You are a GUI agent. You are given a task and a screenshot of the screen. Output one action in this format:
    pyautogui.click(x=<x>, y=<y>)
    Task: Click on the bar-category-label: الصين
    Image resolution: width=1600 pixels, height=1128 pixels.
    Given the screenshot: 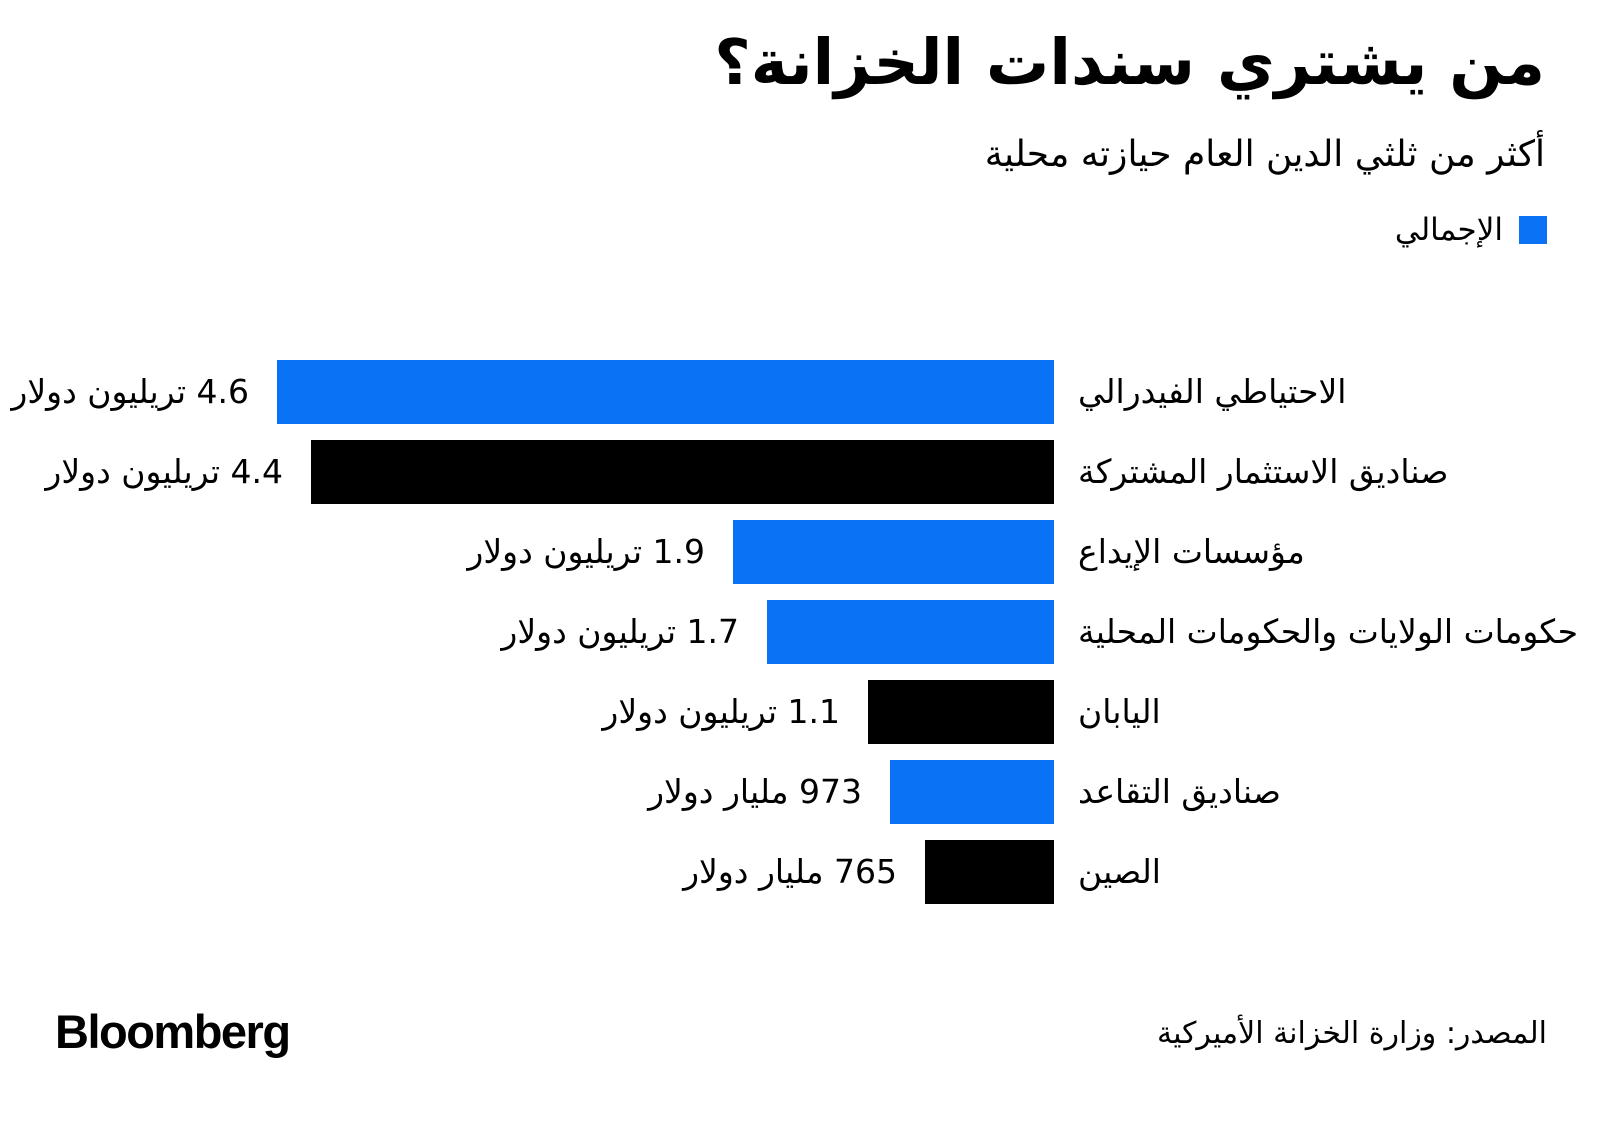 What is the action you would take?
    pyautogui.click(x=1119, y=871)
    